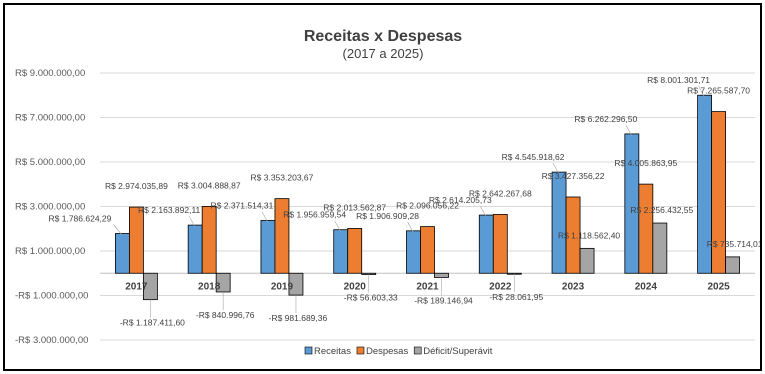 The width and height of the screenshot is (765, 374). I want to click on x-tick-label: 2021, so click(427, 286).